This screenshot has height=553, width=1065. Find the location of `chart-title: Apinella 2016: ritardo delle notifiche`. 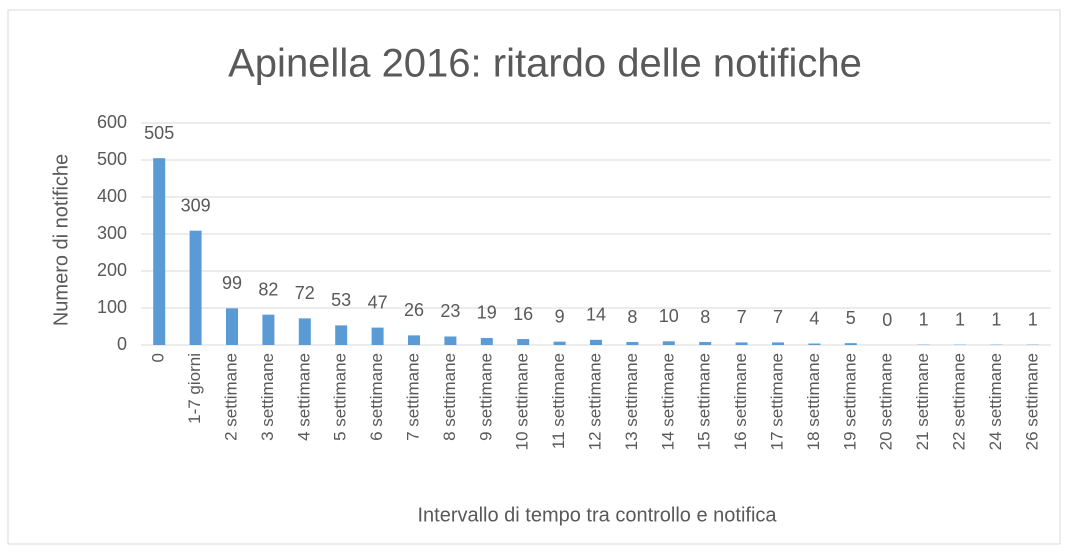

chart-title: Apinella 2016: ritardo delle notifiche is located at coordinates (545, 64).